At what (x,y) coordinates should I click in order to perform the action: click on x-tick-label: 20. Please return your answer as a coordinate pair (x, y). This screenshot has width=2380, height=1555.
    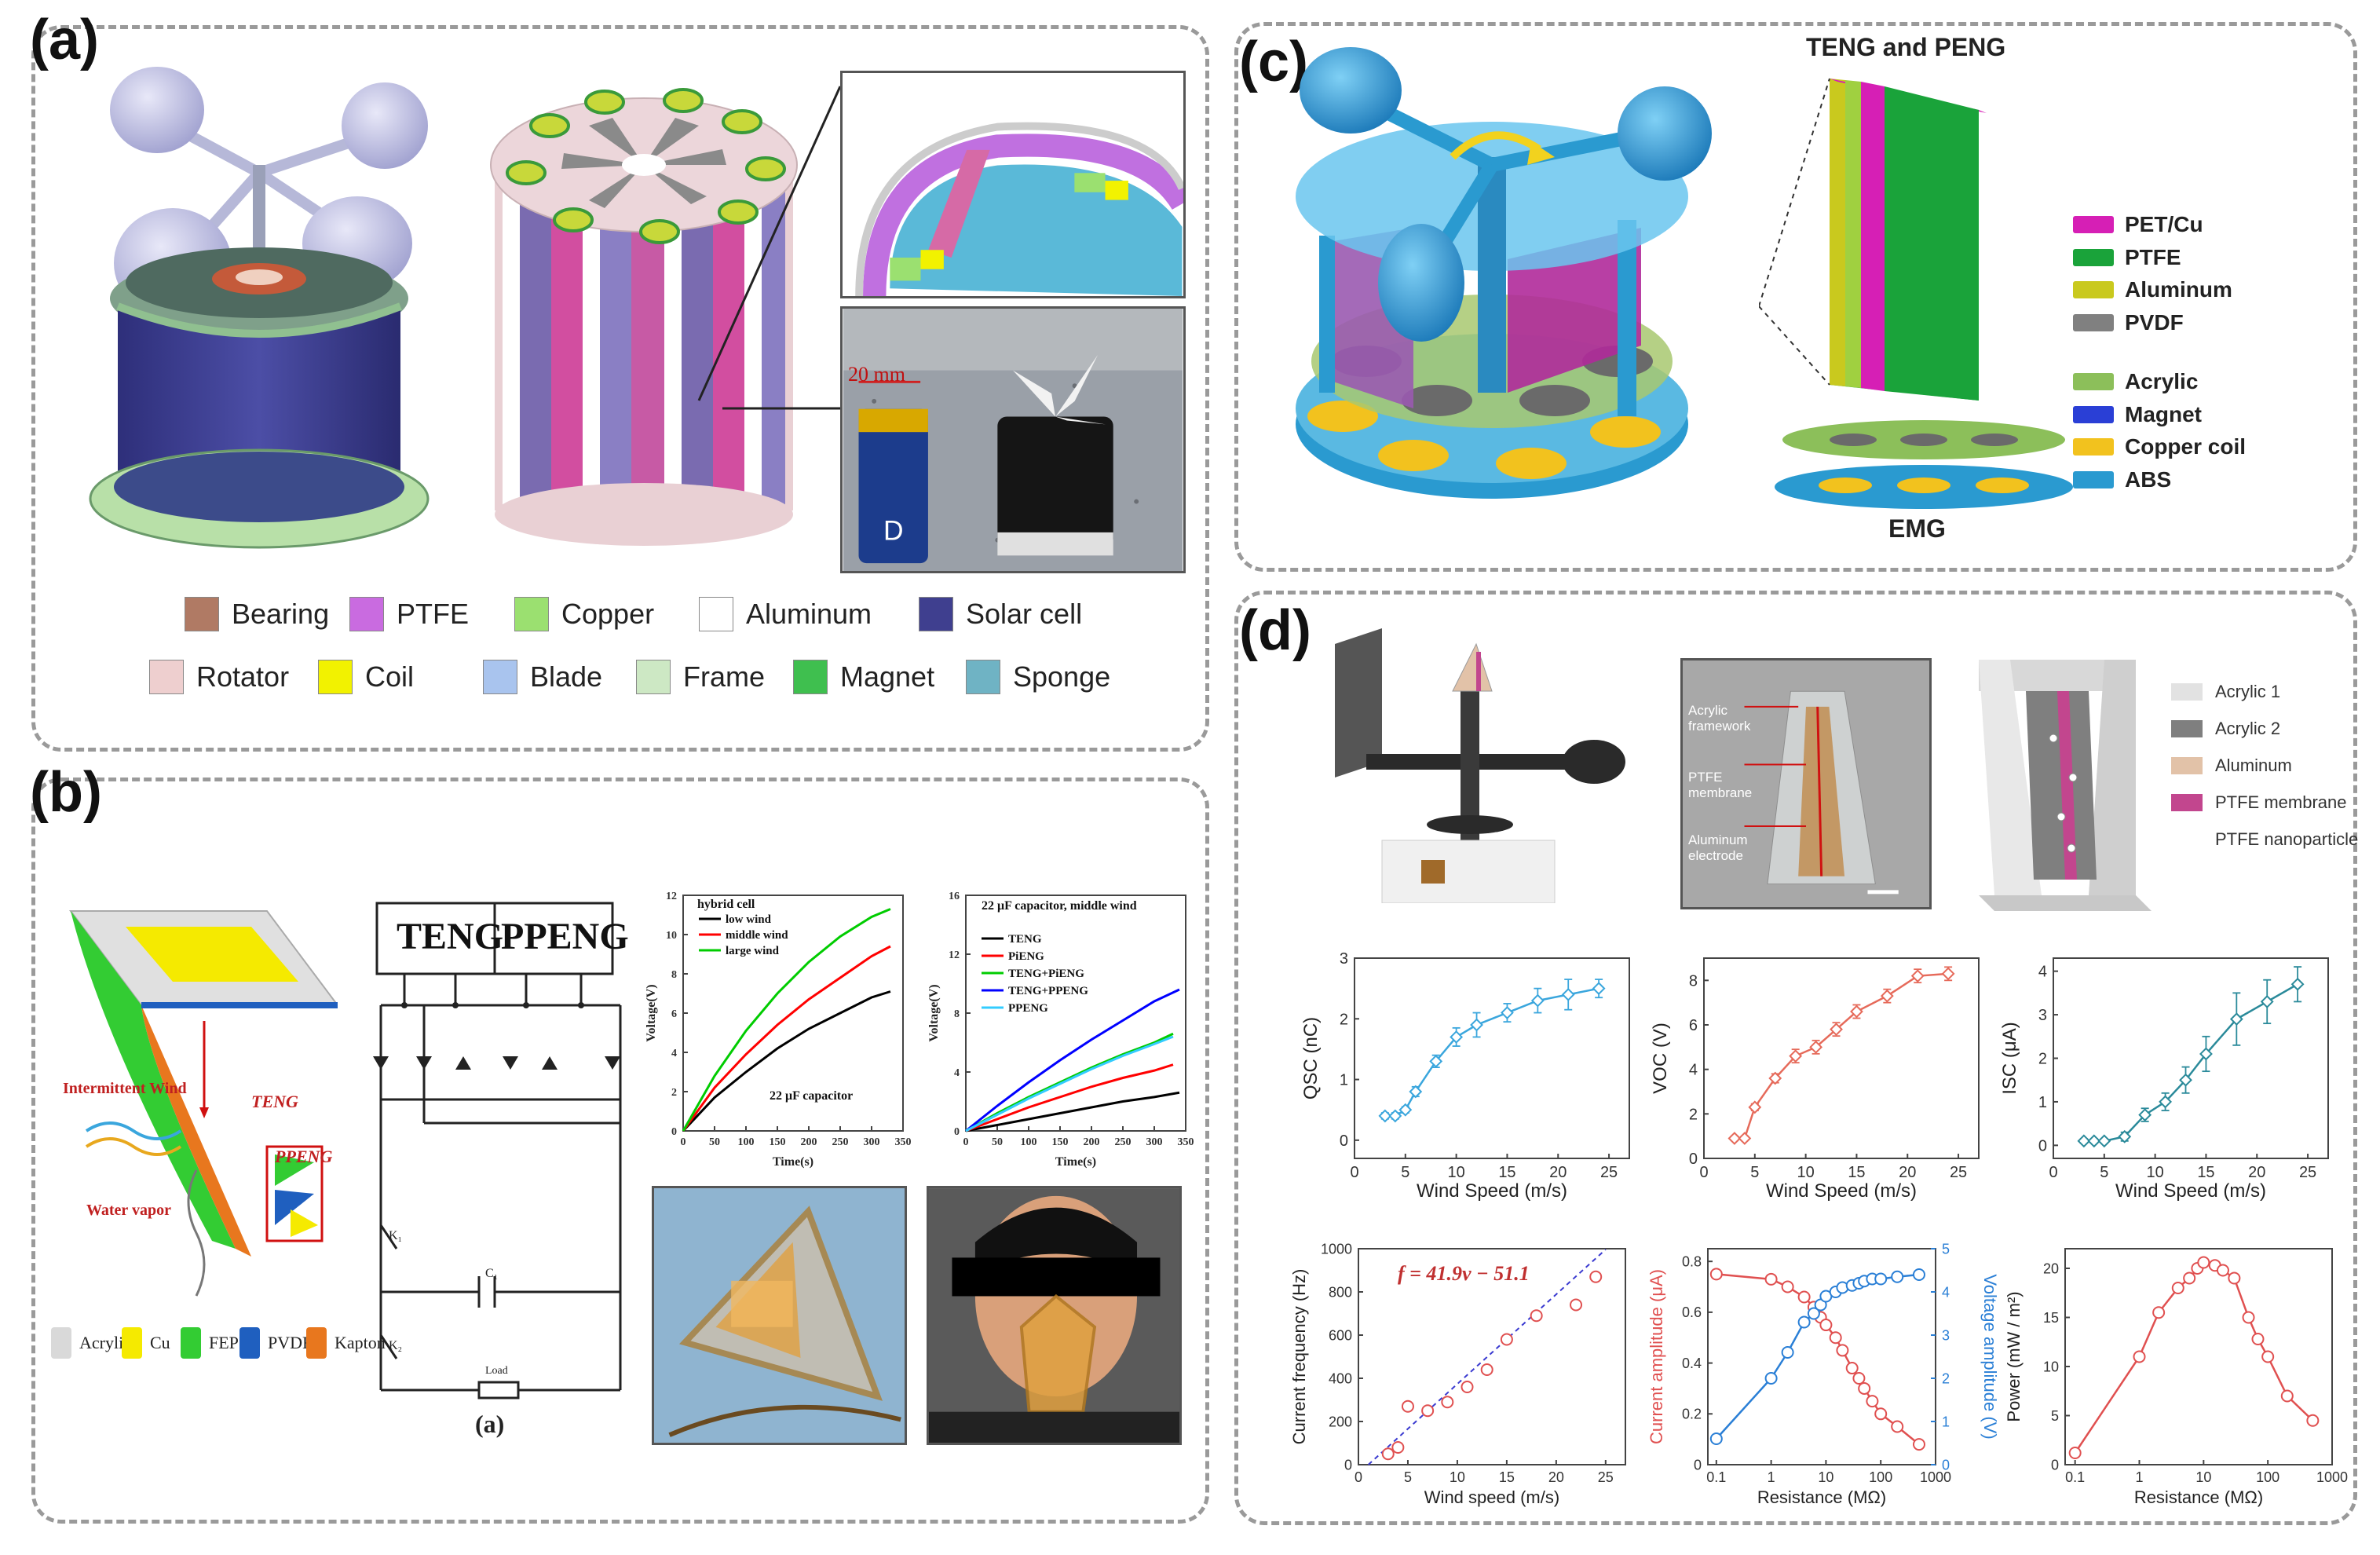
    Looking at the image, I should click on (2256, 1172).